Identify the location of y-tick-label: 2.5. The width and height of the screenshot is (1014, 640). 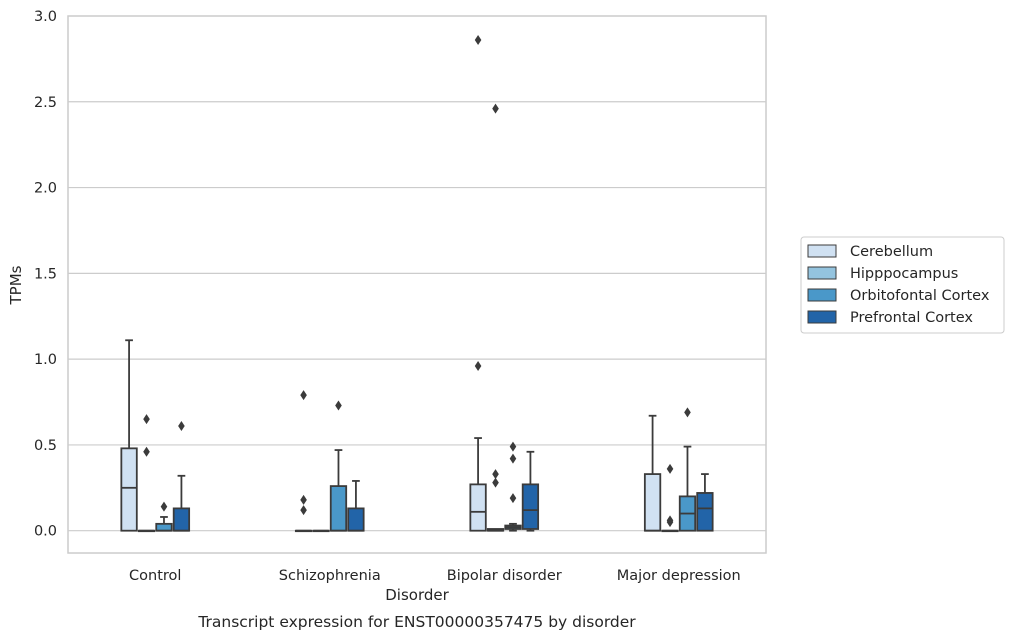
(45, 103).